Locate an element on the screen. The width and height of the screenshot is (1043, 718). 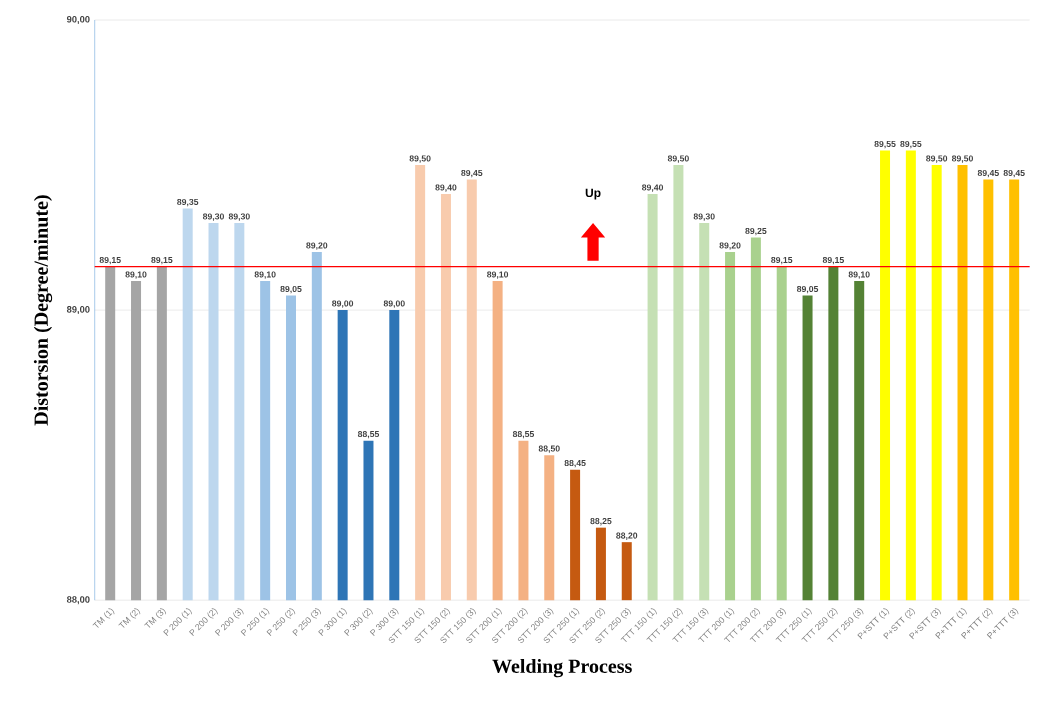
x-tick-label: TM (3) is located at coordinates (155, 618).